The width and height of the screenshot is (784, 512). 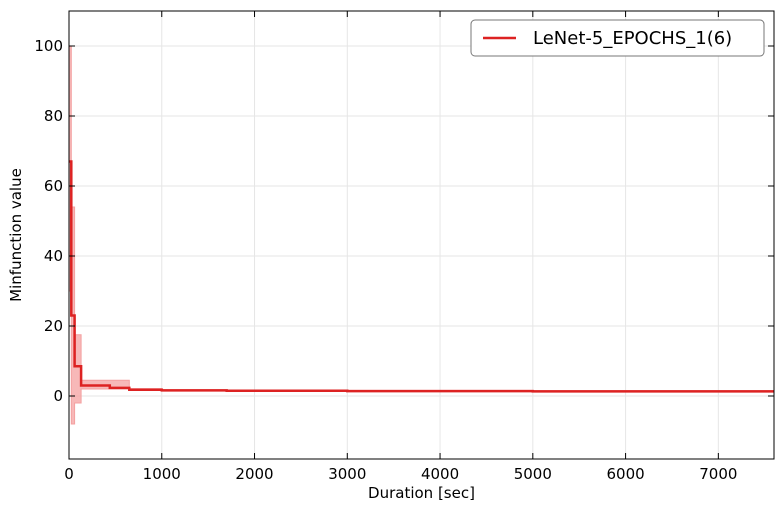 I want to click on x-tick-label: 2000, so click(x=254, y=474).